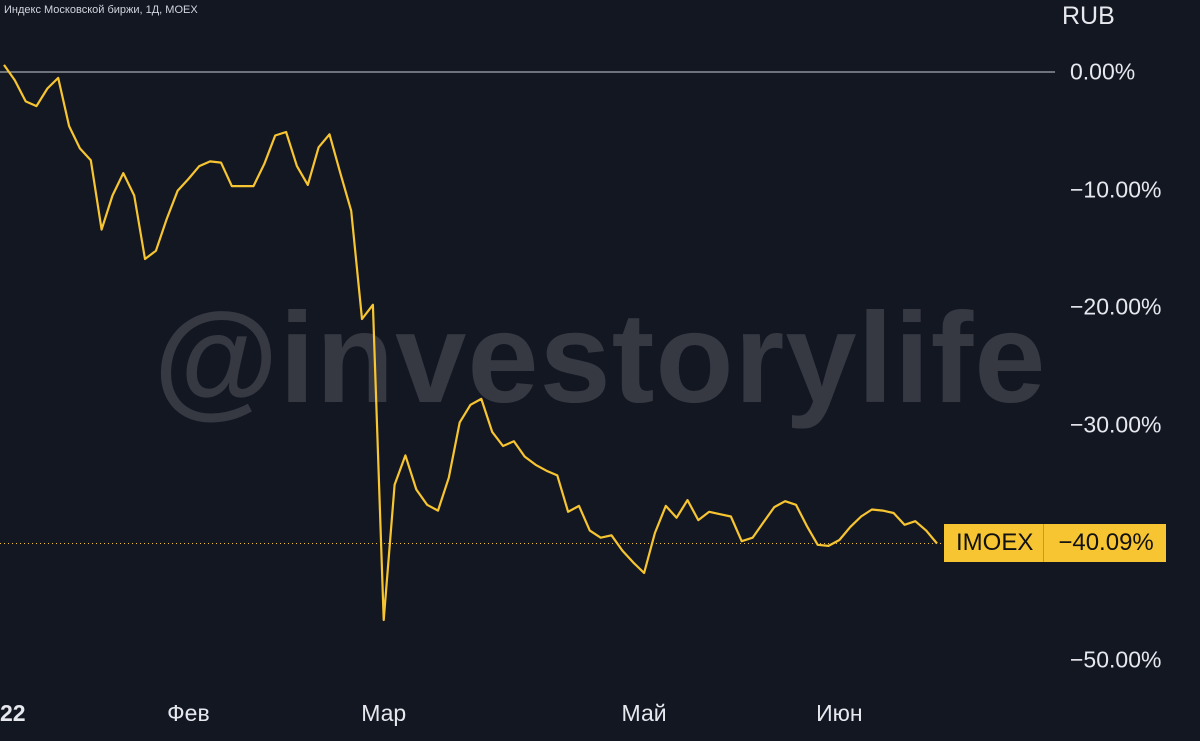  I want to click on chart-title: Индекс Московской биржи, 1Д, MOEX, so click(101, 10).